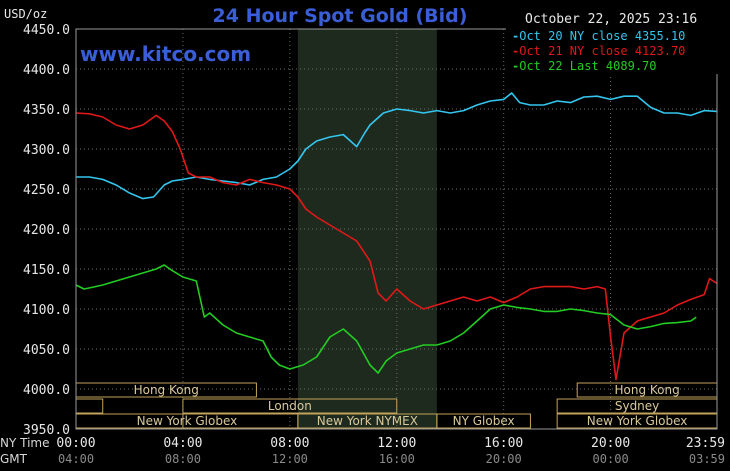 The image size is (730, 471). I want to click on x-tick-label-gmt: 03:59, so click(707, 459).